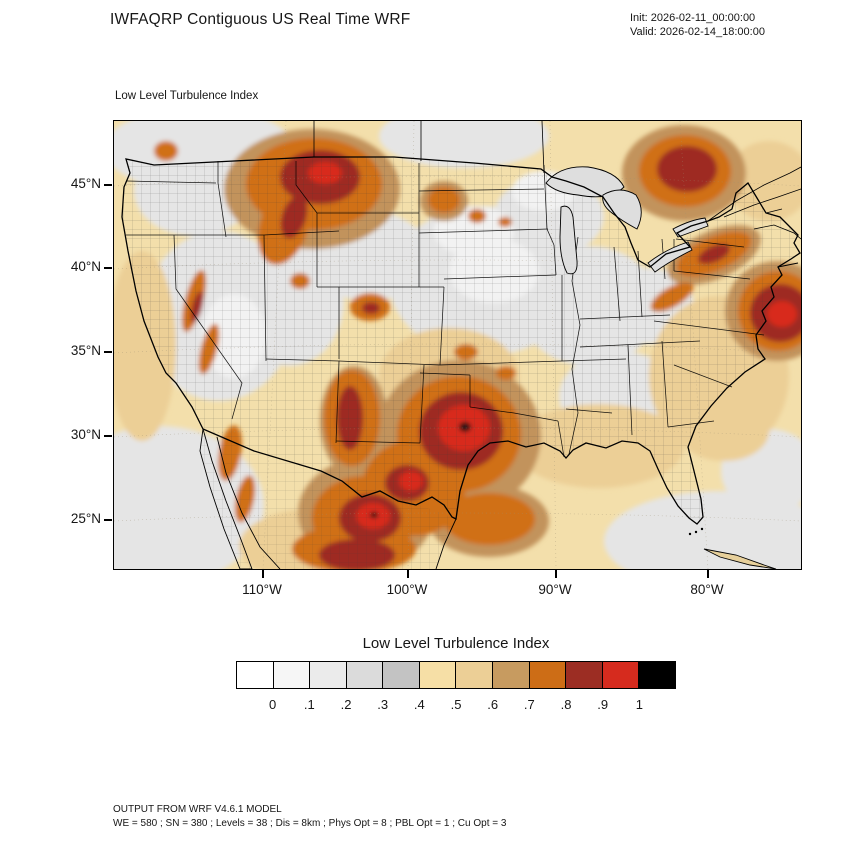 The image size is (850, 850). Describe the element at coordinates (85, 434) in the screenshot. I see `lat-label-30n: 30°N` at that location.